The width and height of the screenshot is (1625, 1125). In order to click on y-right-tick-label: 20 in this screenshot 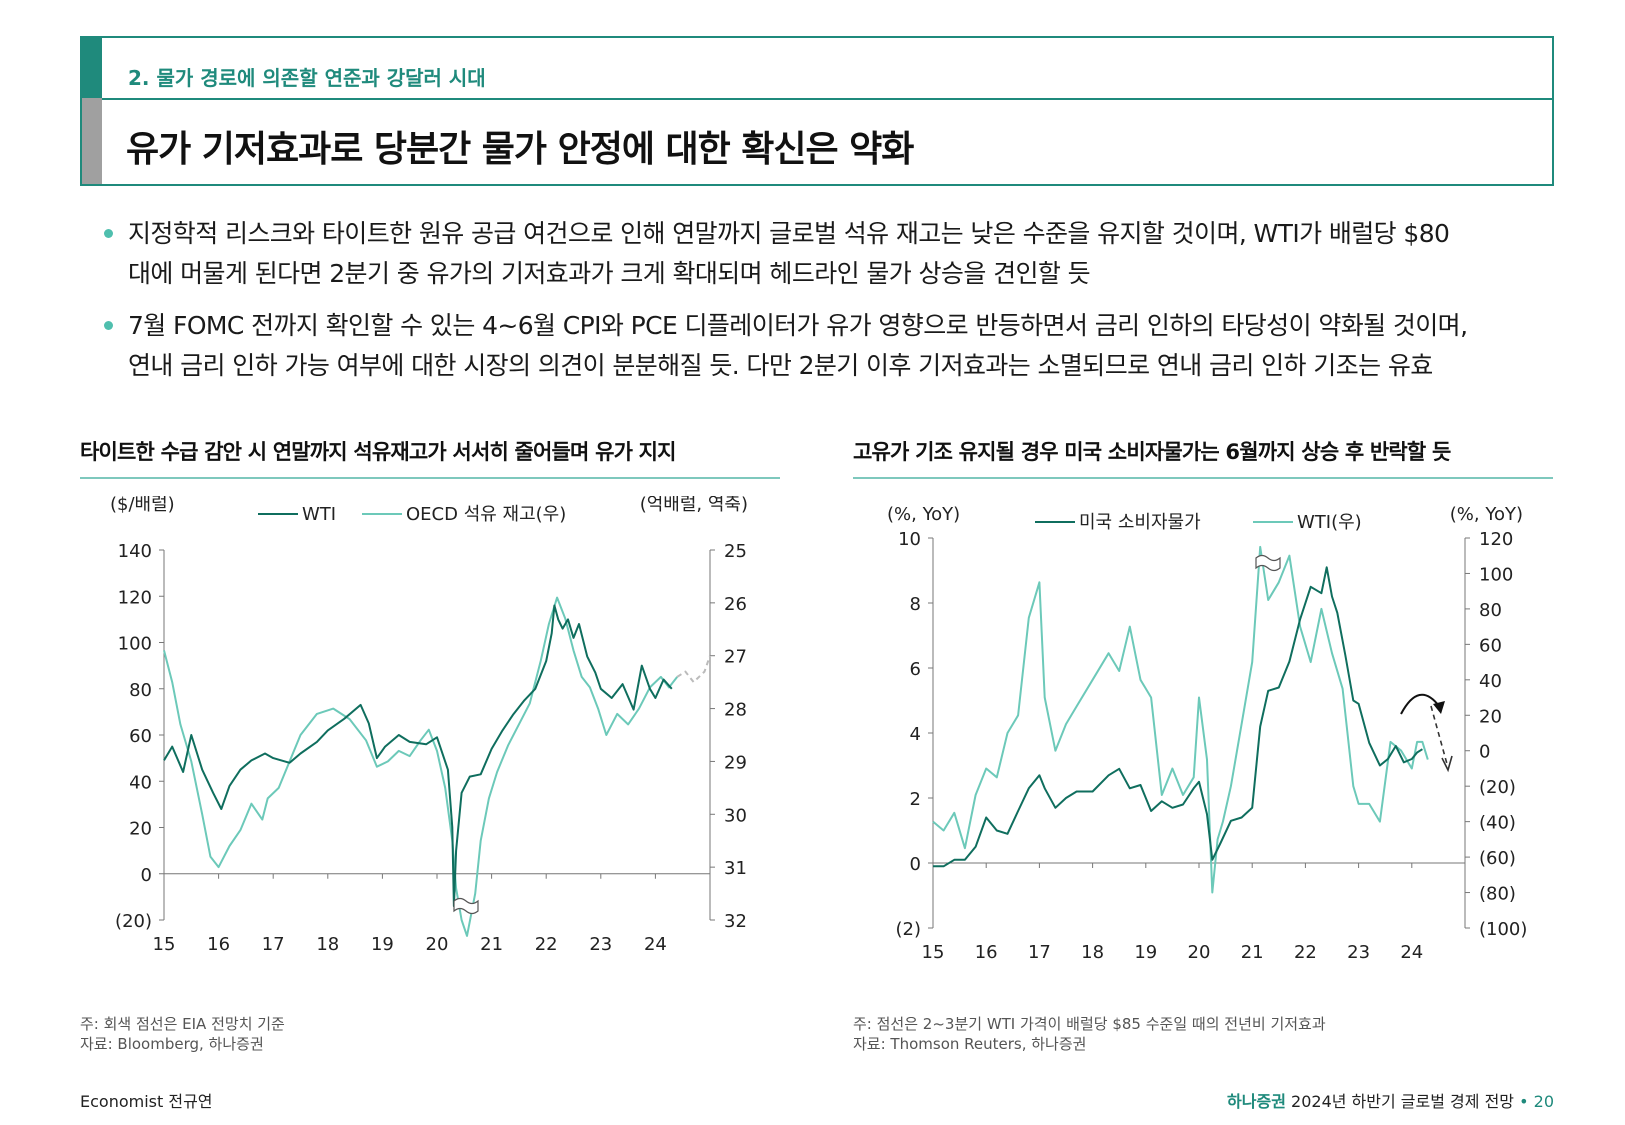, I will do `click(1490, 716)`.